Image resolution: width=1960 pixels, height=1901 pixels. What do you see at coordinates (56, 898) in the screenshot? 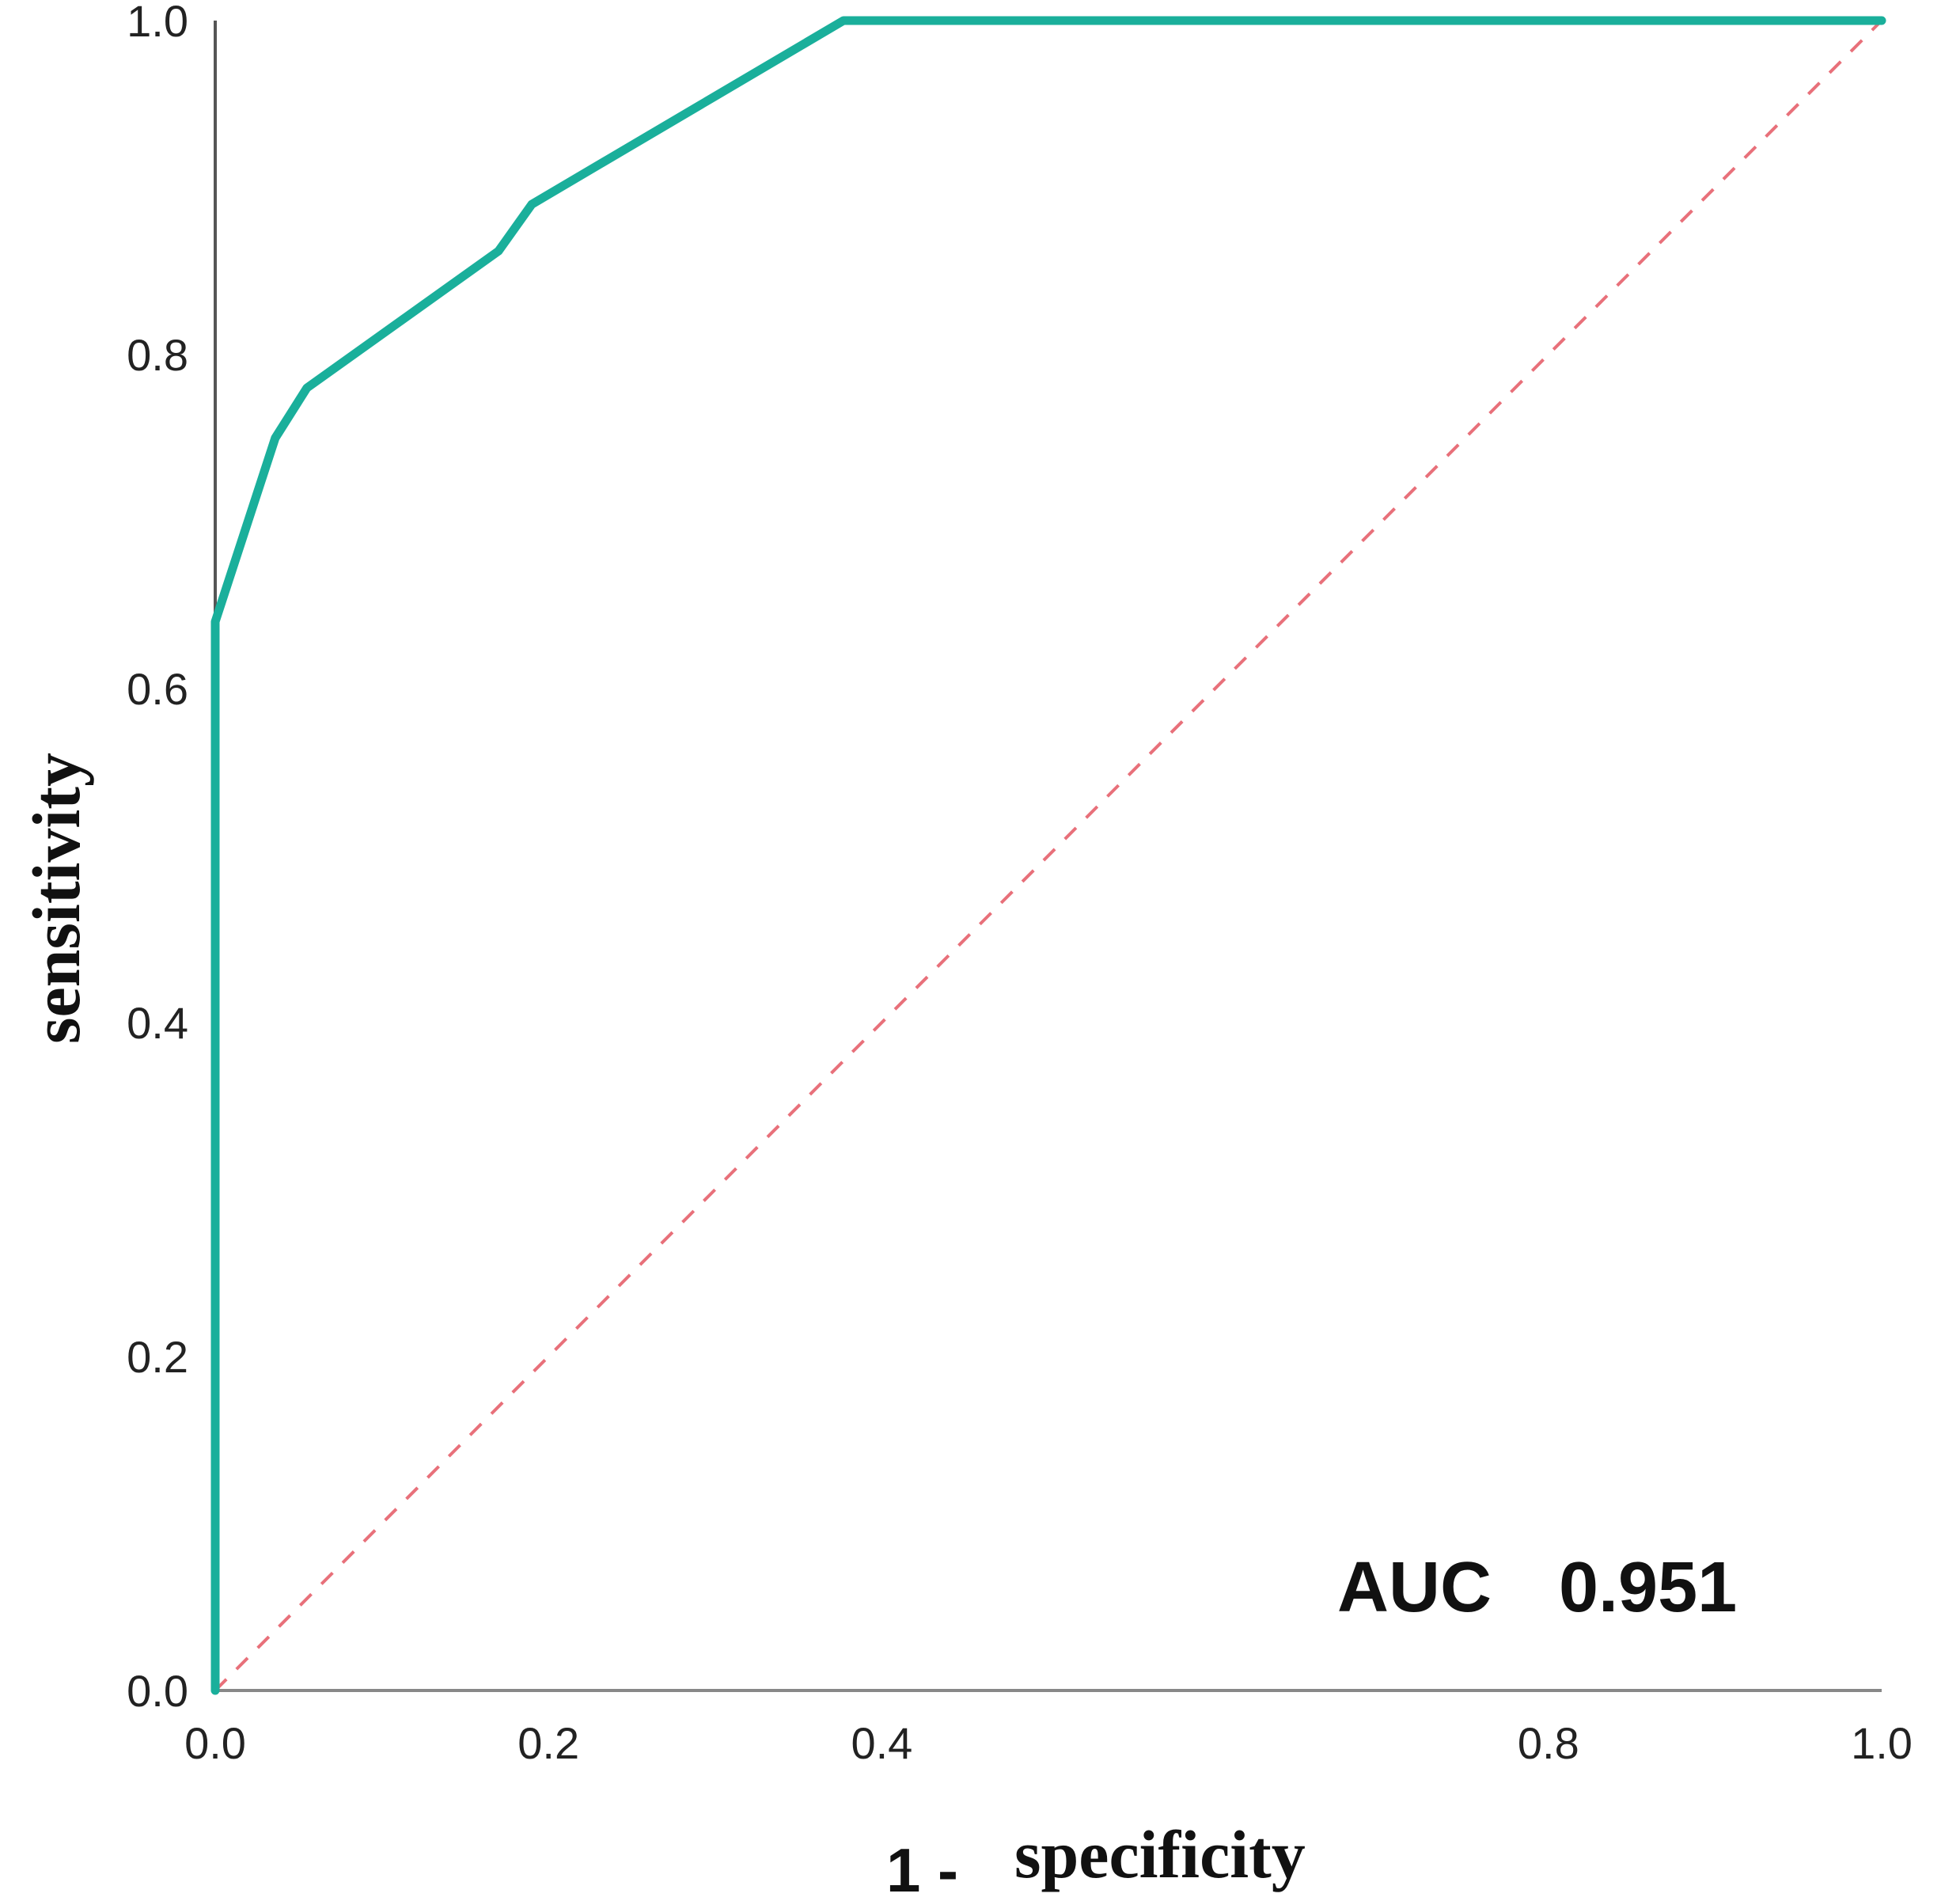
I see `y-axis-label: sensitivity` at bounding box center [56, 898].